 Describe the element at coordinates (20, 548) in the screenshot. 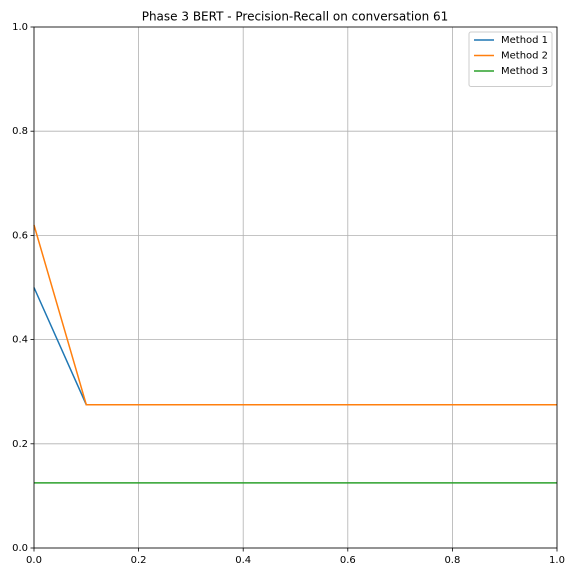

I see `y-tick-label: 0.0` at that location.